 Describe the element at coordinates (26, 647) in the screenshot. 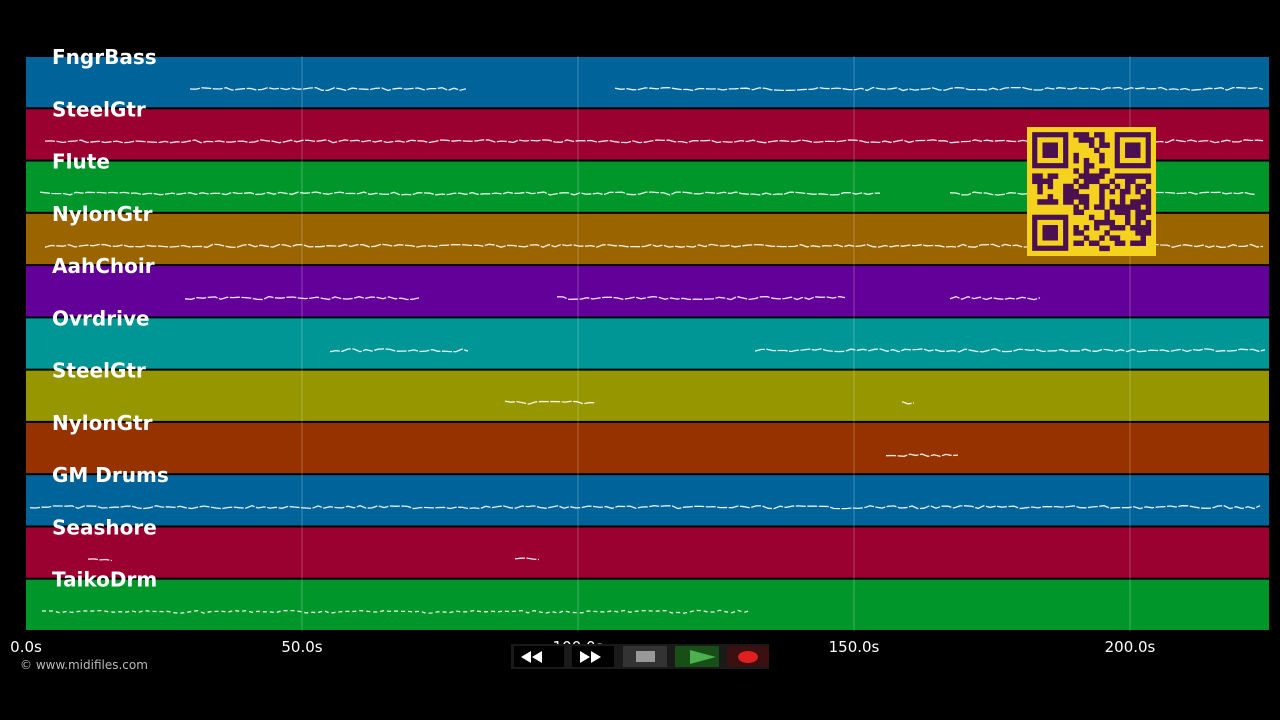

I see `time-label: 0.0s` at that location.